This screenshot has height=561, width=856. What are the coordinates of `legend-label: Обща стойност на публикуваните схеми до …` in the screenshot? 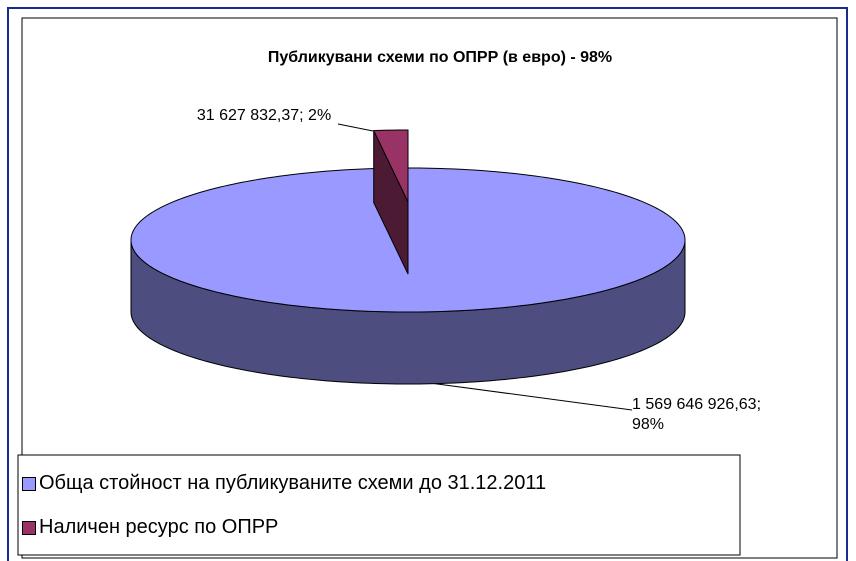 It's located at (293, 483).